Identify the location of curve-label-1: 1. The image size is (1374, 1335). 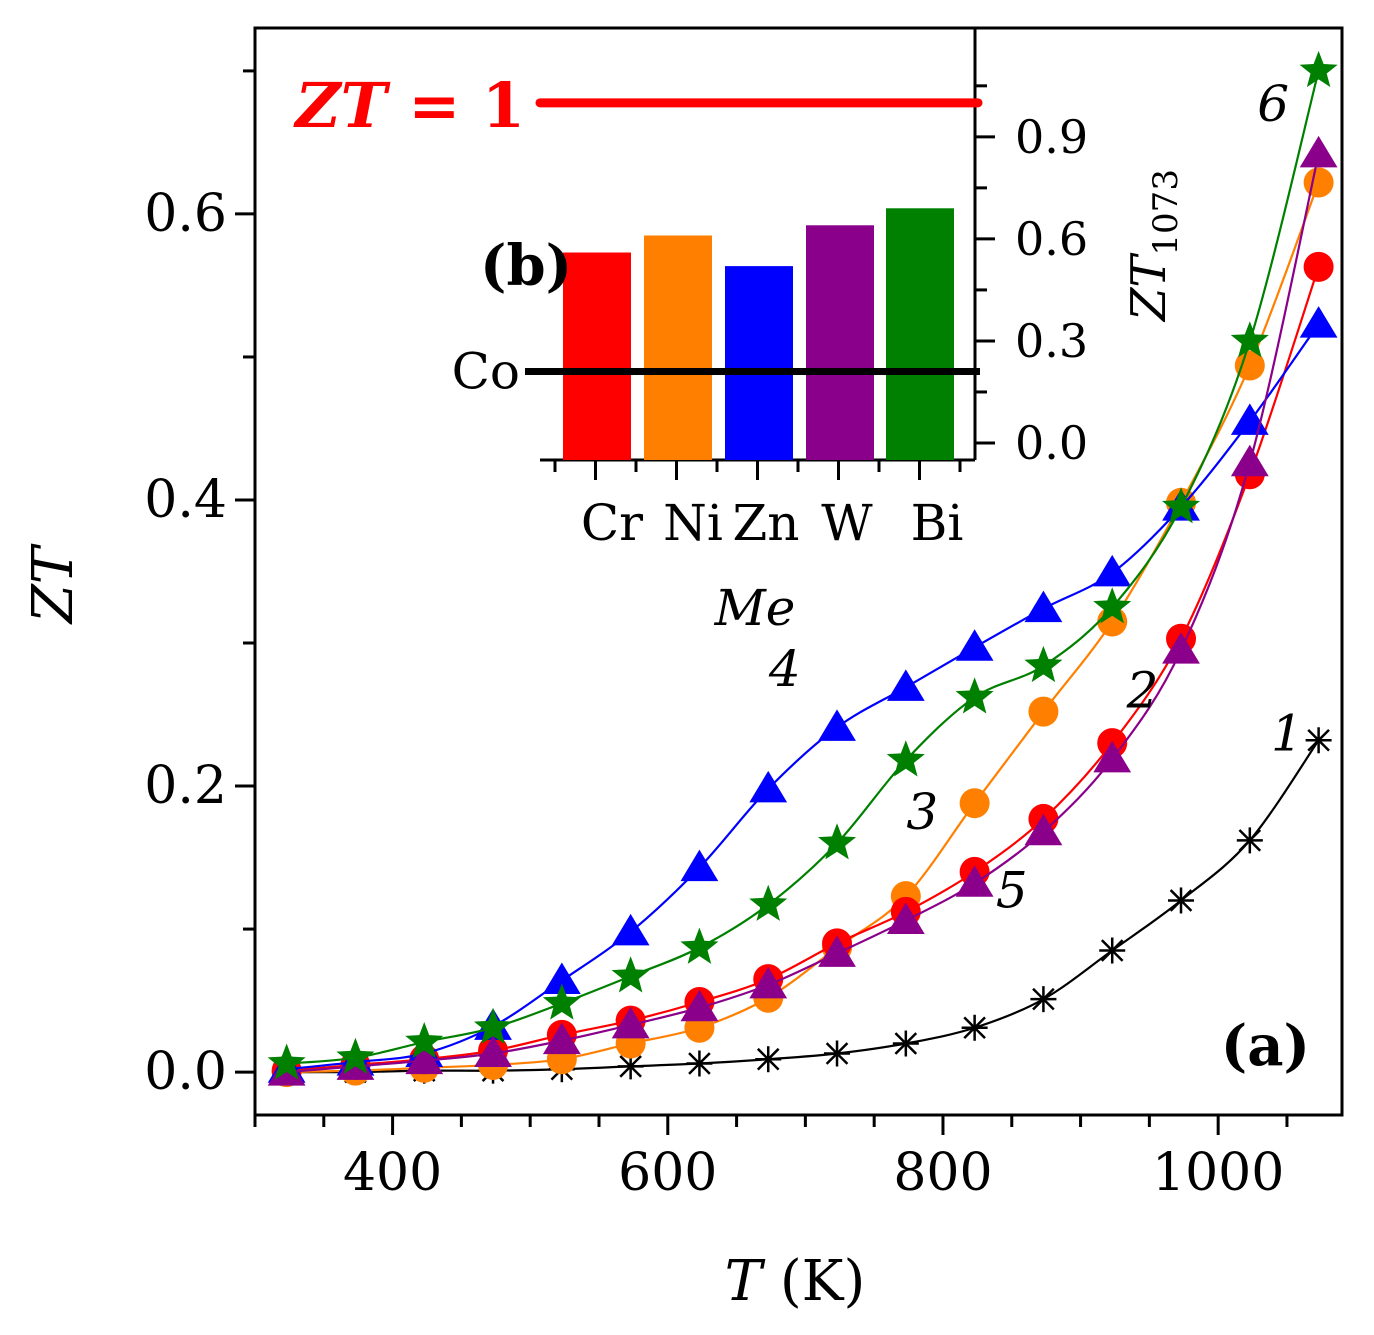
(1287, 733).